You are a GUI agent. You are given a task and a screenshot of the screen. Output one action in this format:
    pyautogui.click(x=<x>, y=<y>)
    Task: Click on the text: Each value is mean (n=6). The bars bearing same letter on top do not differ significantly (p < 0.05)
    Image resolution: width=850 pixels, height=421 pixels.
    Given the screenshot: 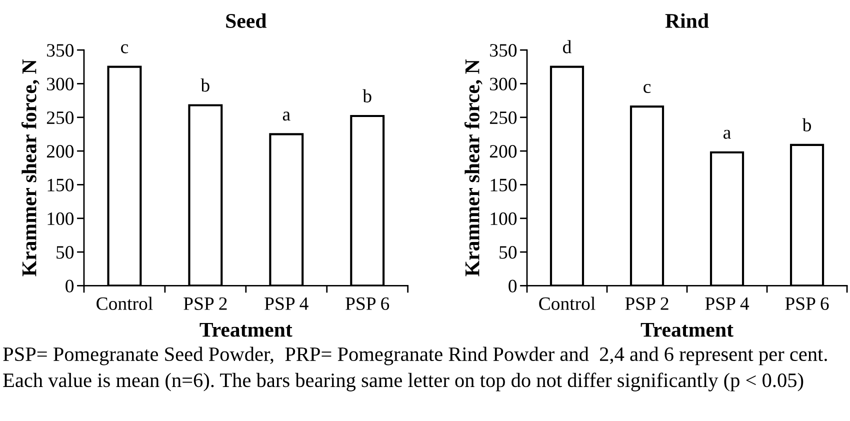 What is the action you would take?
    pyautogui.click(x=403, y=382)
    